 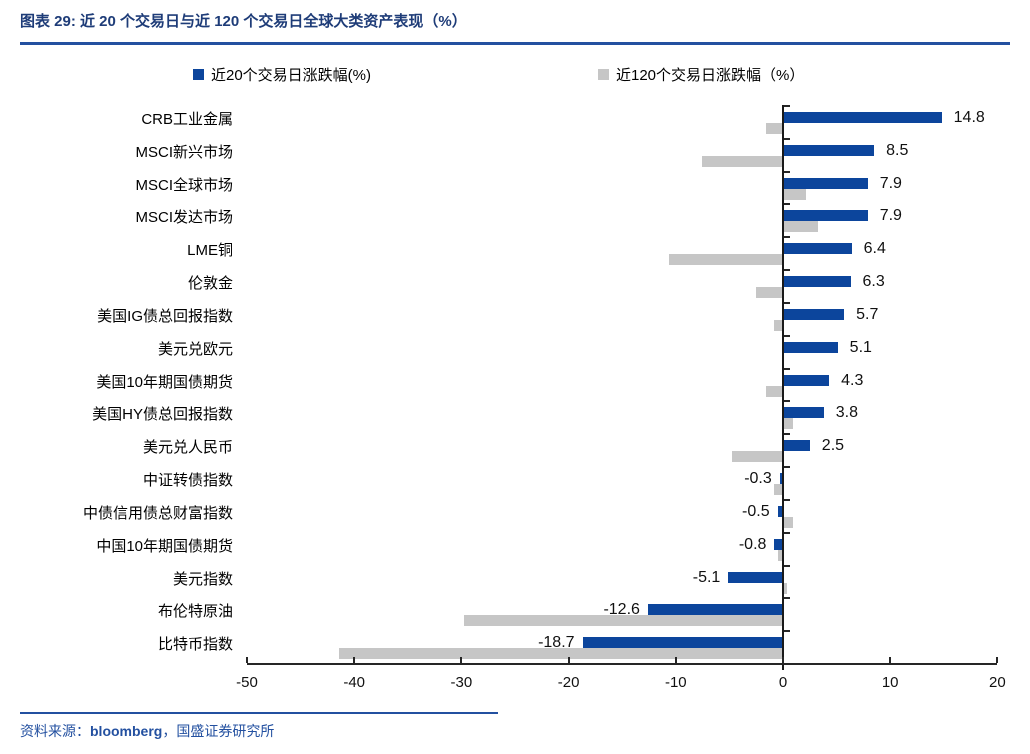 I want to click on x-tick-label: -10, so click(x=675, y=682).